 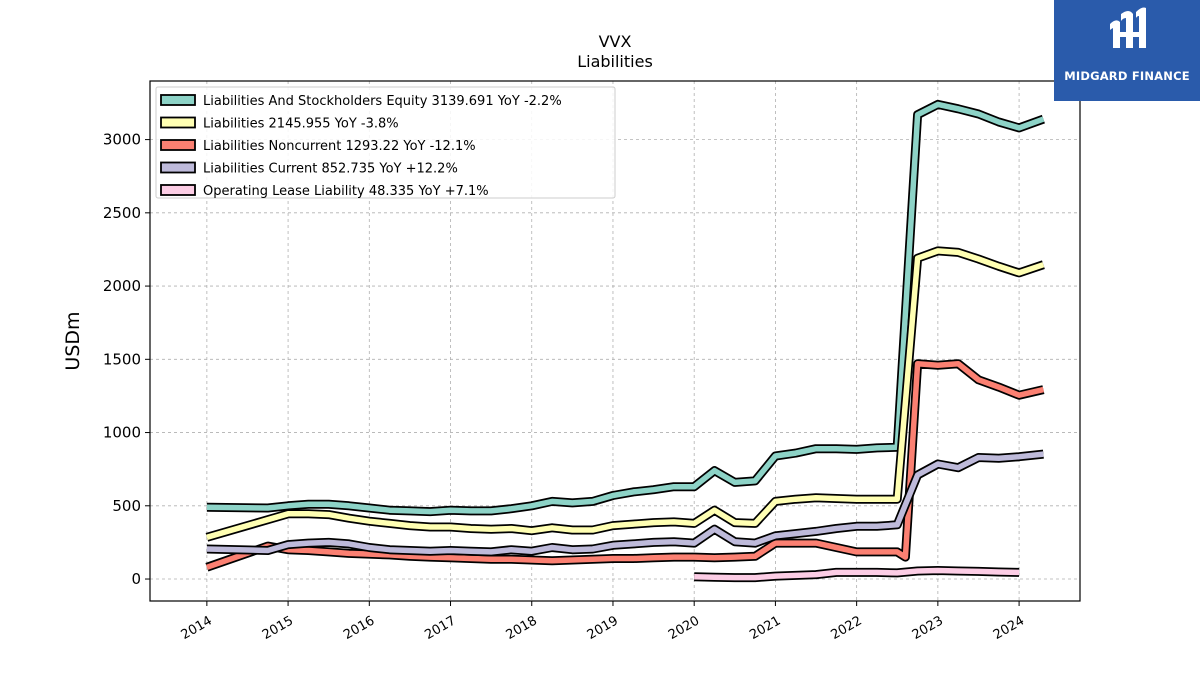 What do you see at coordinates (1009, 628) in the screenshot?
I see `x-tick-label: 2024` at bounding box center [1009, 628].